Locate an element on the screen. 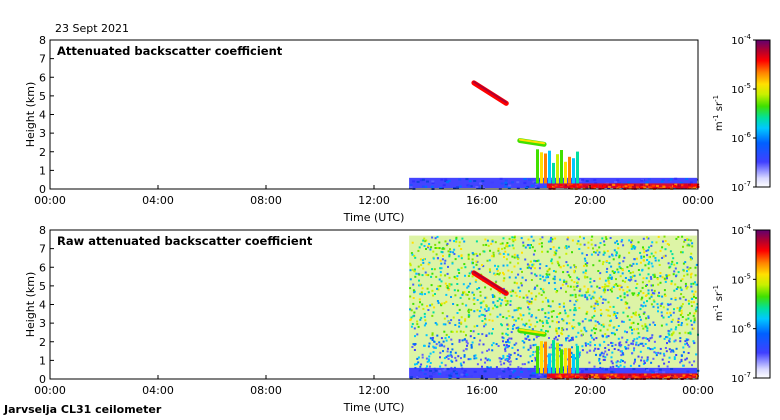  noise-field is located at coordinates (554, 302).